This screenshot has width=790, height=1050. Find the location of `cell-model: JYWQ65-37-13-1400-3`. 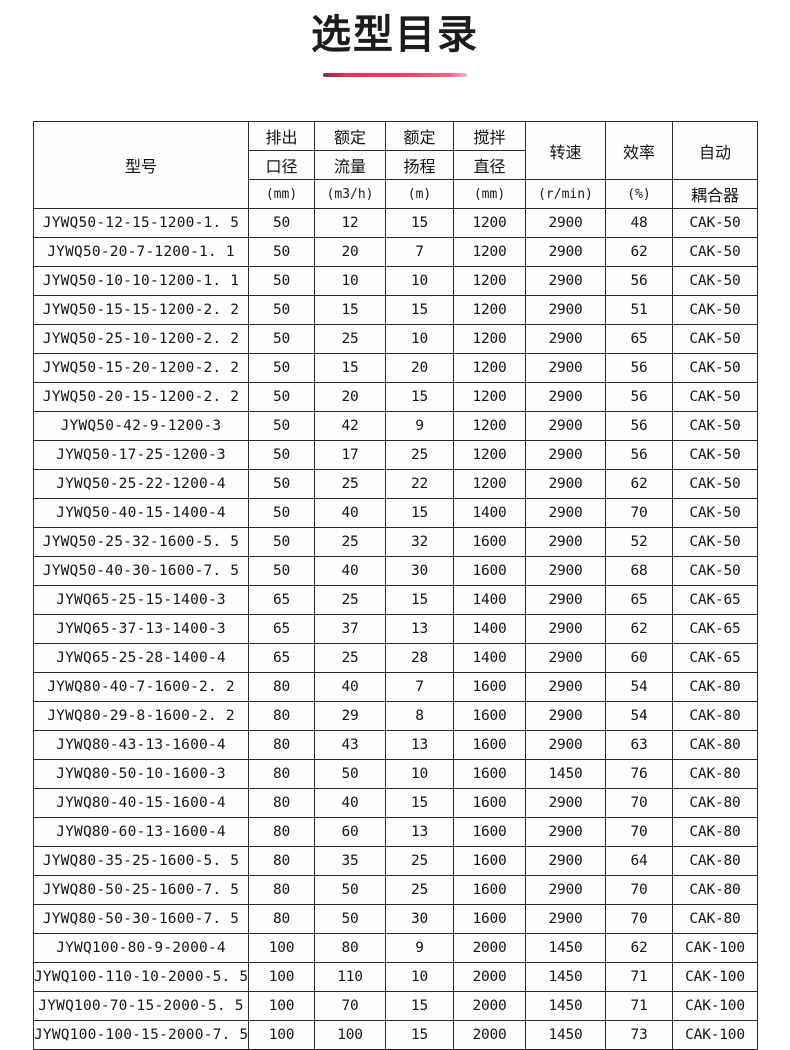

cell-model: JYWQ65-37-13-1400-3 is located at coordinates (141, 629).